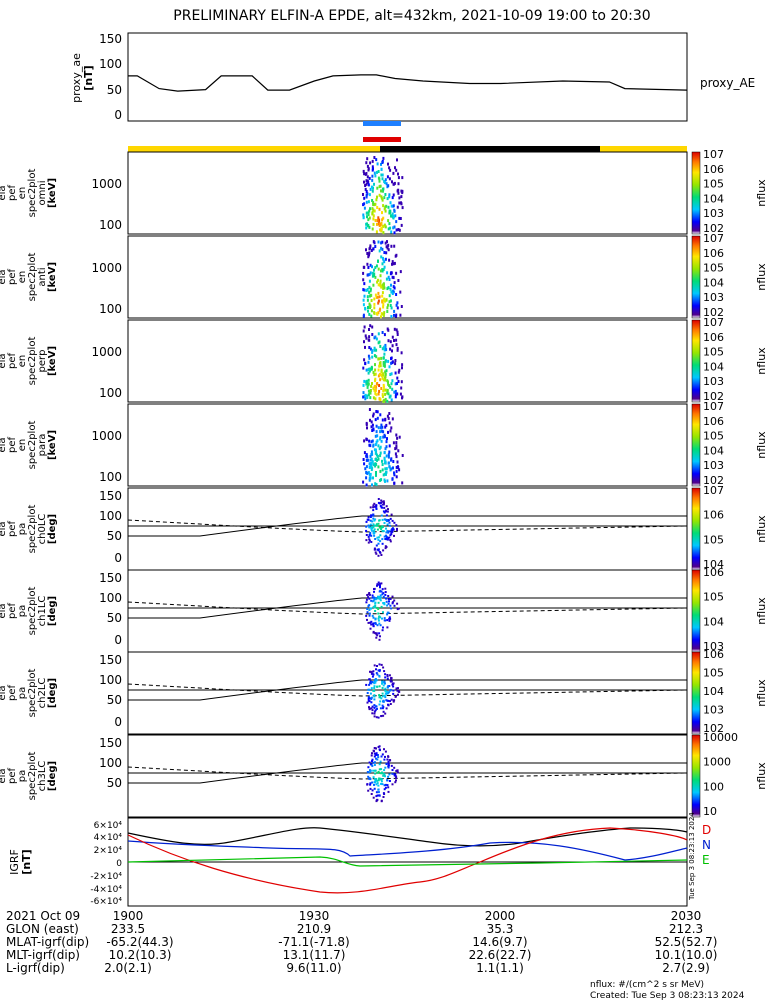 Image resolution: width=775 pixels, height=1000 pixels. What do you see at coordinates (110, 39) in the screenshot?
I see `proxy-ytick: 150` at bounding box center [110, 39].